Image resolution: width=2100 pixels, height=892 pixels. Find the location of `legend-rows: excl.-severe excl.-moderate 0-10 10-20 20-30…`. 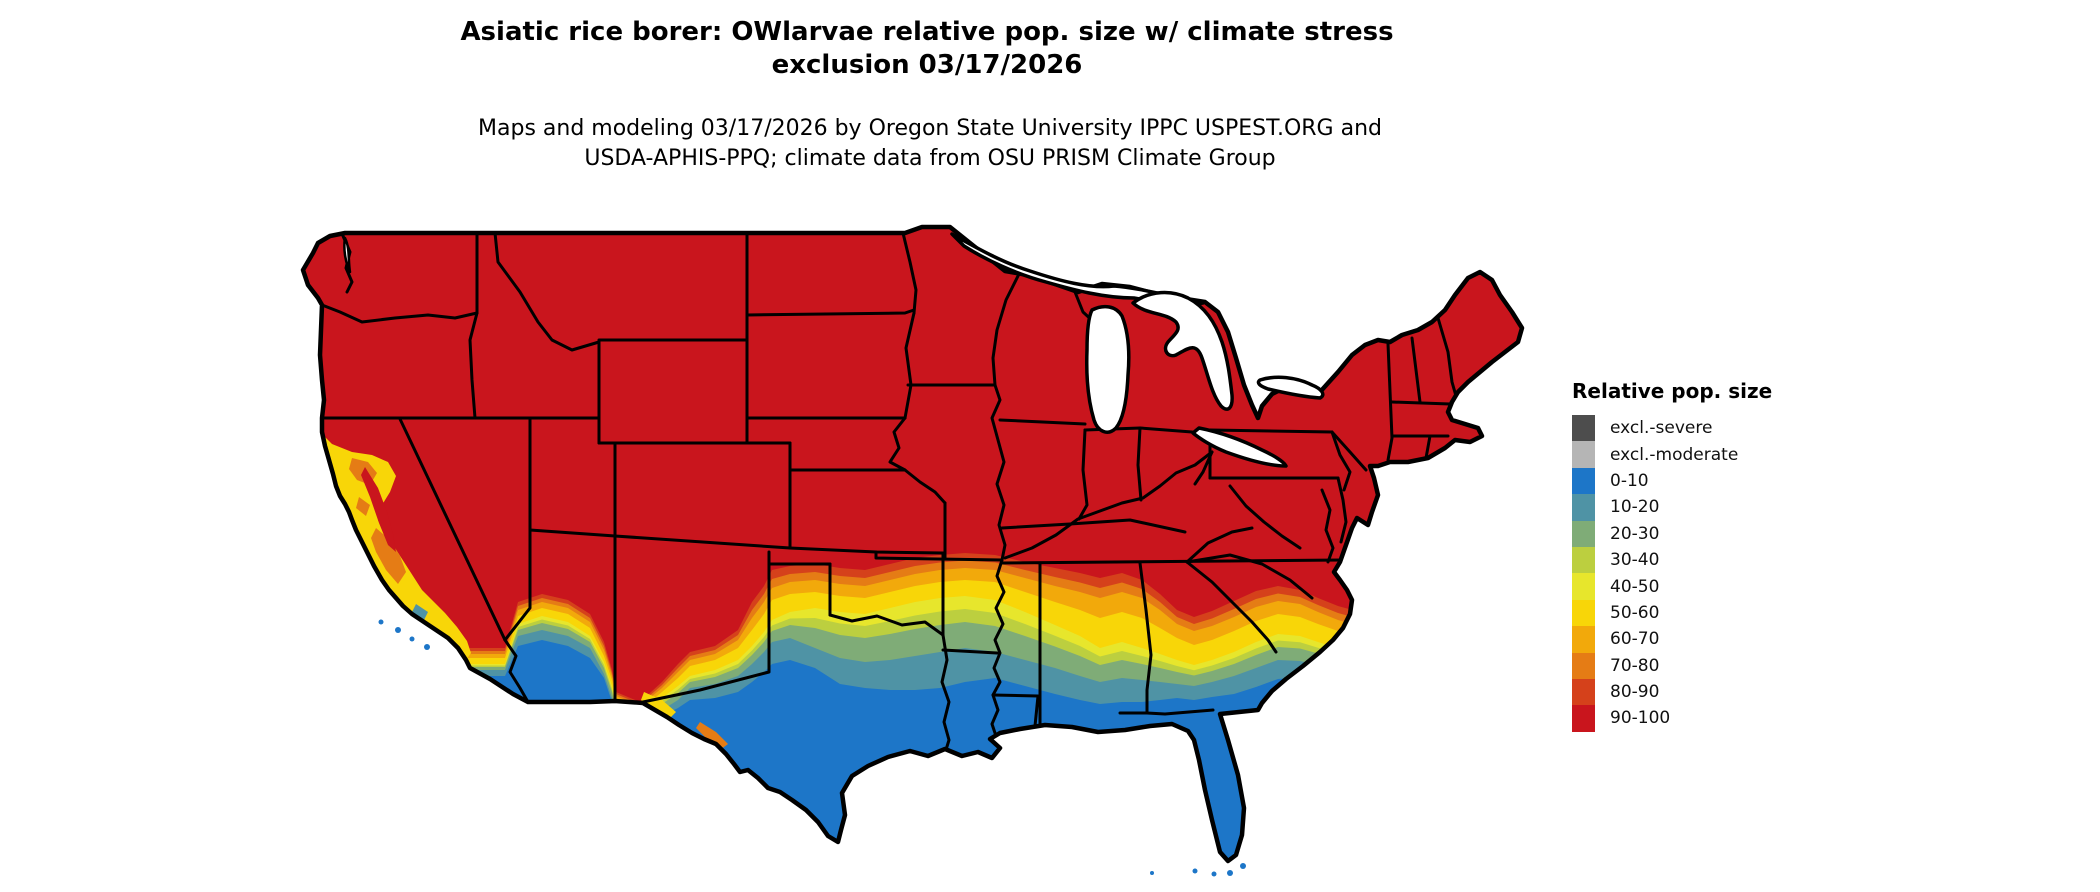

legend-rows: excl.-severe excl.-moderate 0-10 10-20 20-30… is located at coordinates (1702, 573).